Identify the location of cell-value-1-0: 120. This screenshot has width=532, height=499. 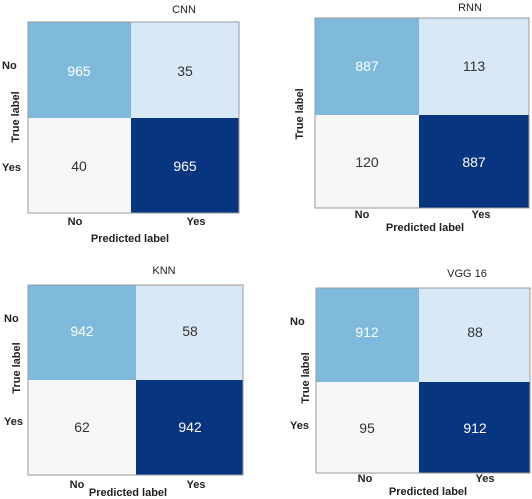
(367, 162).